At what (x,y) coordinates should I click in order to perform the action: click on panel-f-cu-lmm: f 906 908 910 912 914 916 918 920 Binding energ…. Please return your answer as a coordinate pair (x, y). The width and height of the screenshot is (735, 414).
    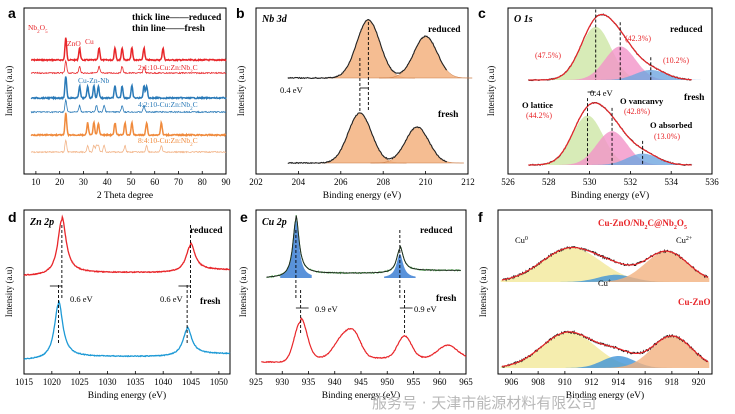
    Looking at the image, I should click on (595, 305).